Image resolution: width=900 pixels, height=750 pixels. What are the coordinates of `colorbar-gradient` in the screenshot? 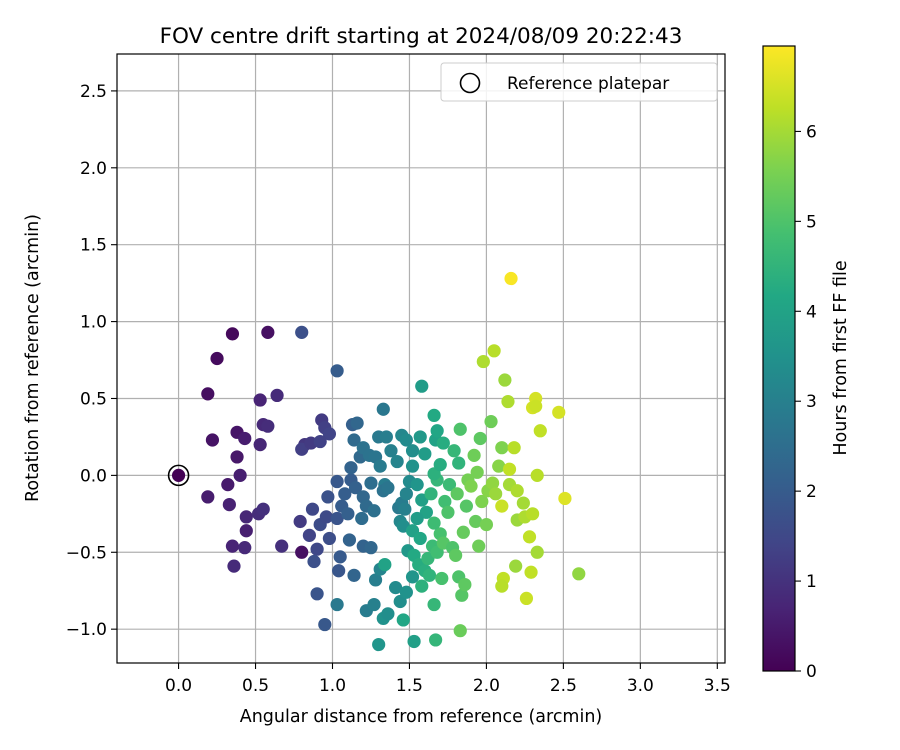 It's located at (779, 358).